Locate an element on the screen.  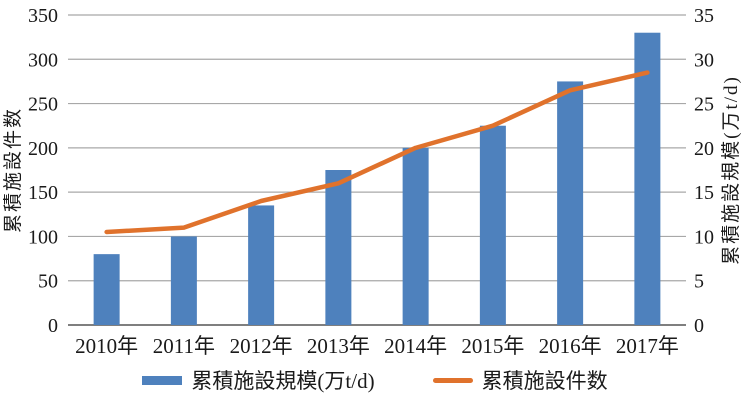
right-axis-title: 累積施設規模(万t/d) is located at coordinates (731, 170).